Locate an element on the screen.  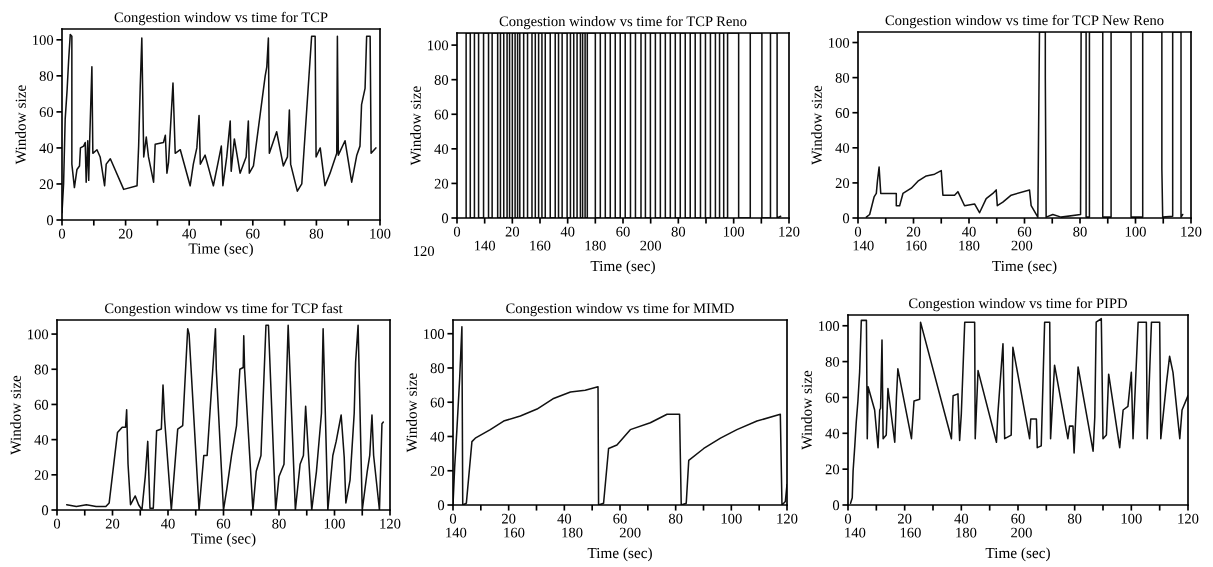
chart-title: Congestion window vs time for PIPD is located at coordinates (1018, 304).